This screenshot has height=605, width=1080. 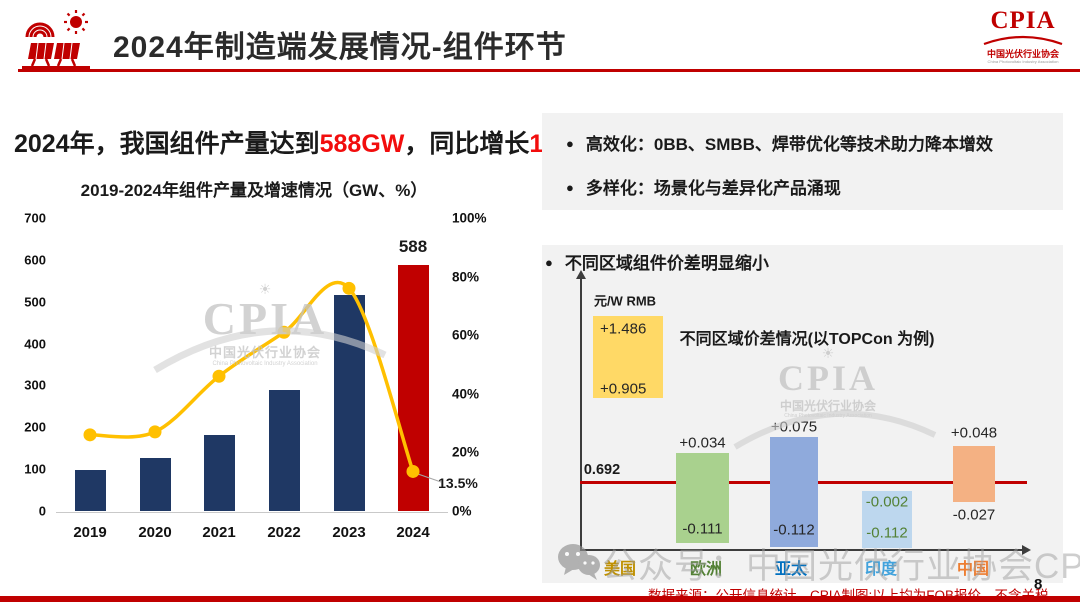 What do you see at coordinates (35, 302) in the screenshot?
I see `left-axis-tick: 500` at bounding box center [35, 302].